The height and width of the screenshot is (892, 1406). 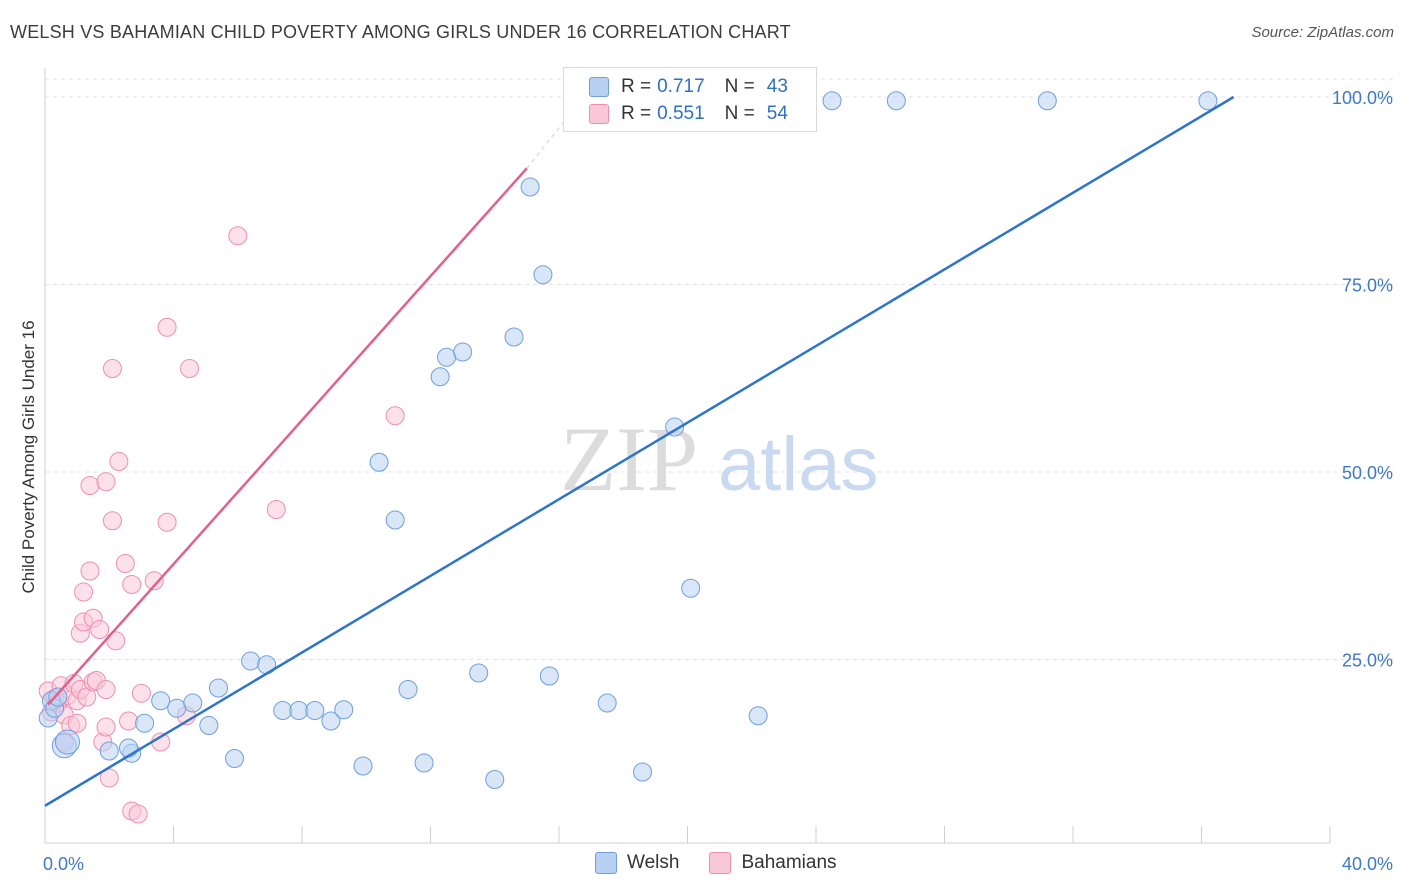 I want to click on bahamians-swatch, so click(x=599, y=114).